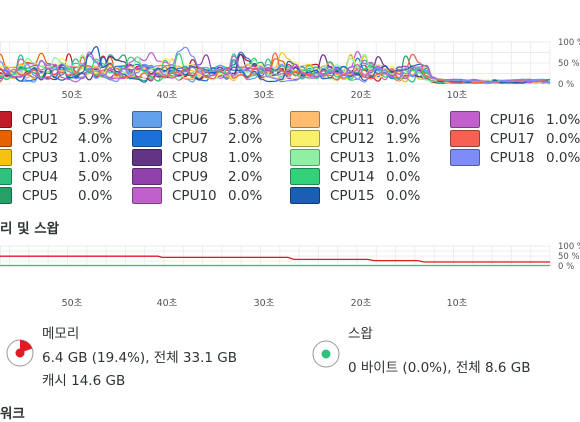 The width and height of the screenshot is (580, 422). I want to click on cpu-legend-name: CPU3, so click(40, 158).